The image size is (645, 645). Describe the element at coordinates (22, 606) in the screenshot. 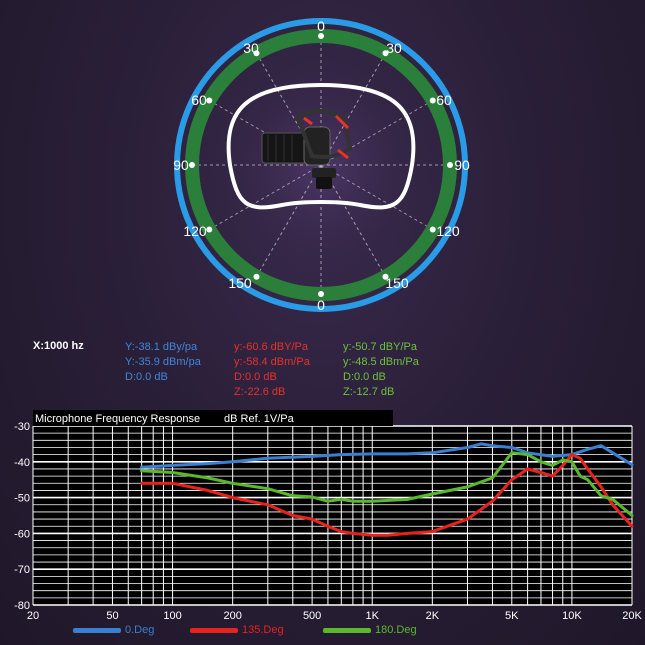

I see `y-tick-label: -80` at that location.